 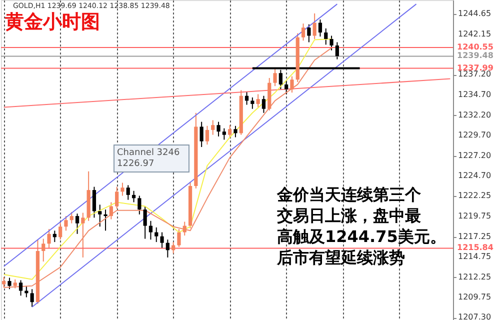 I want to click on ref-line-label: 1240.55, so click(x=475, y=47).